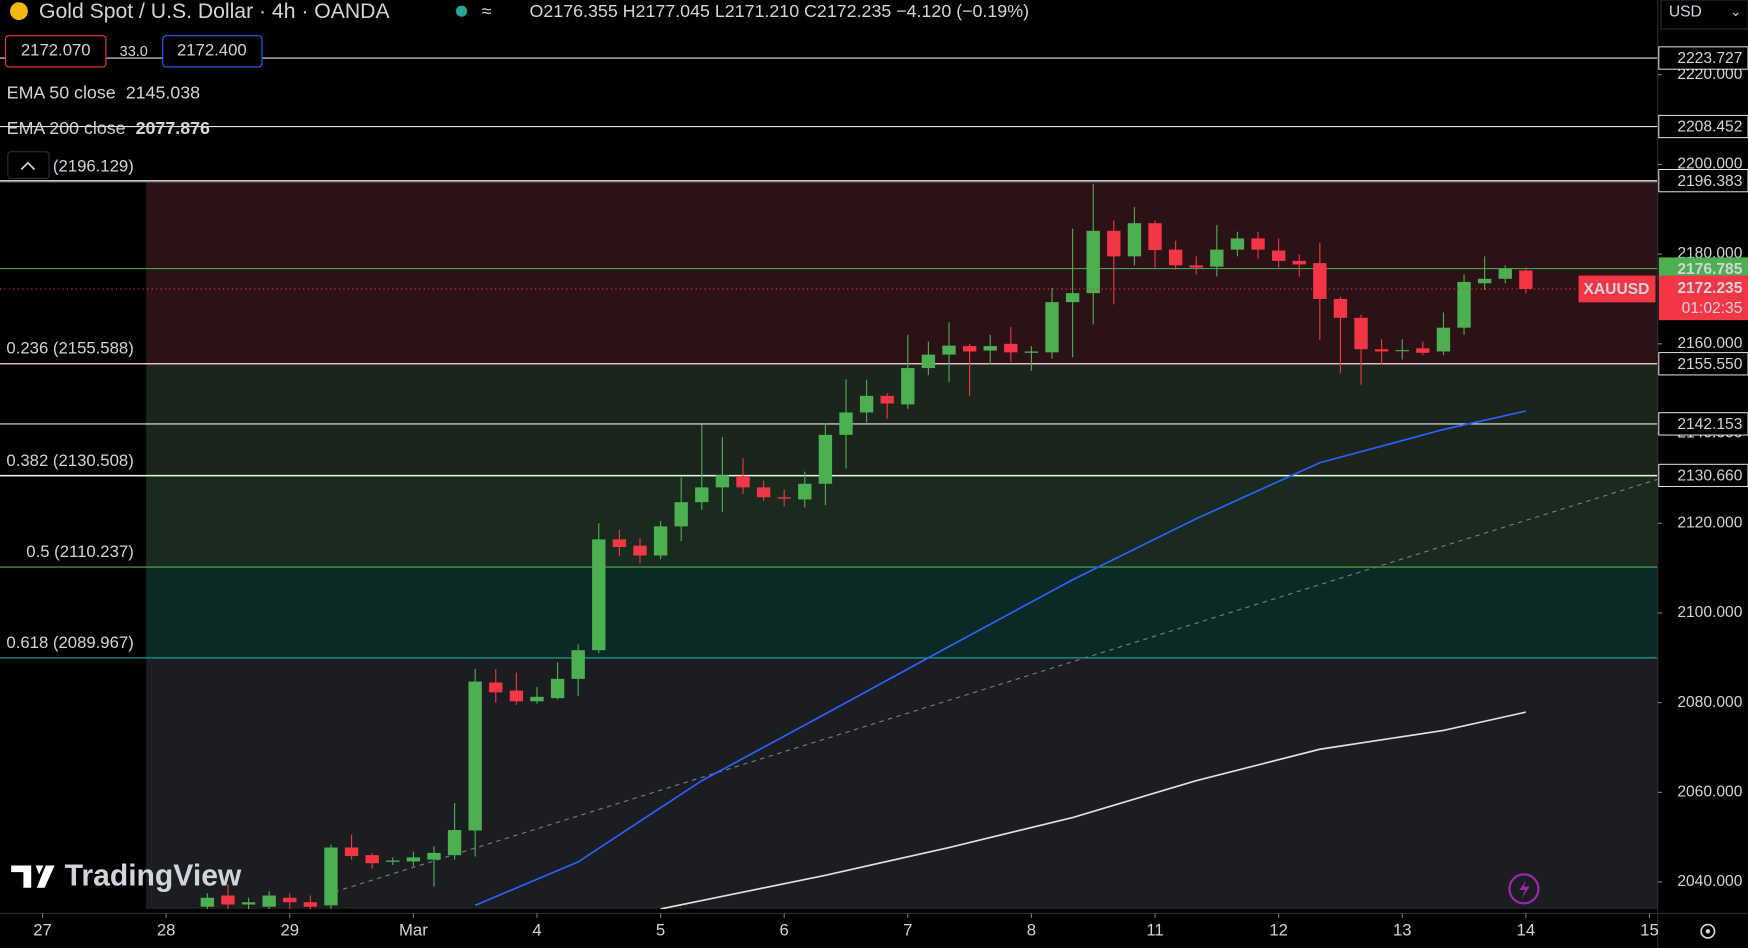 This screenshot has height=948, width=1748. What do you see at coordinates (166, 930) in the screenshot?
I see `x-tick-label: 28` at bounding box center [166, 930].